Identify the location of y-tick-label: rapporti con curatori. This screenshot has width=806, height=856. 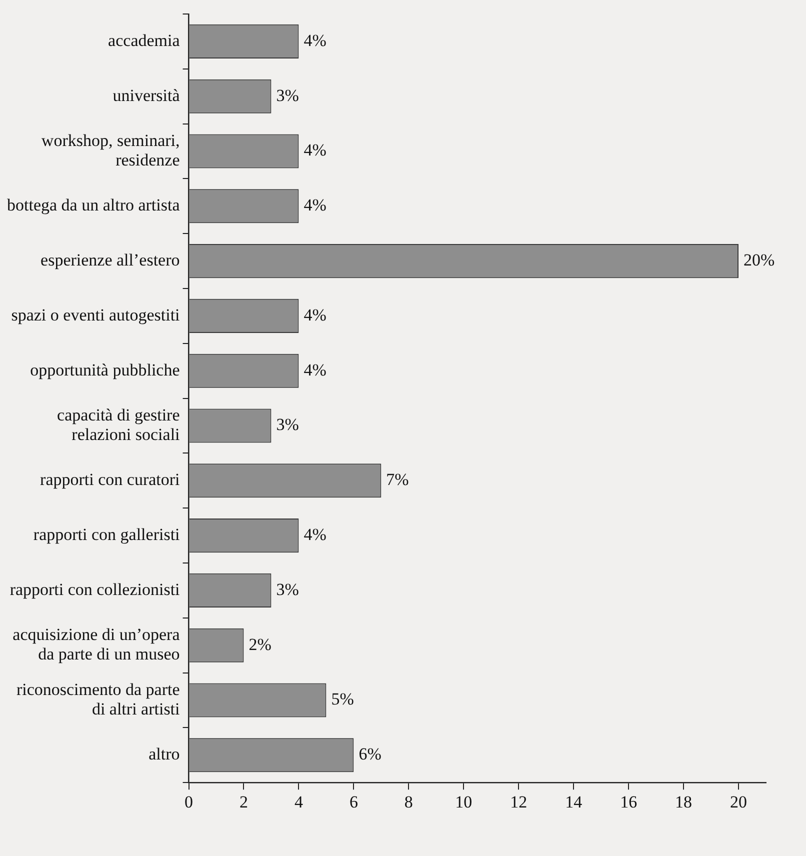
(110, 480).